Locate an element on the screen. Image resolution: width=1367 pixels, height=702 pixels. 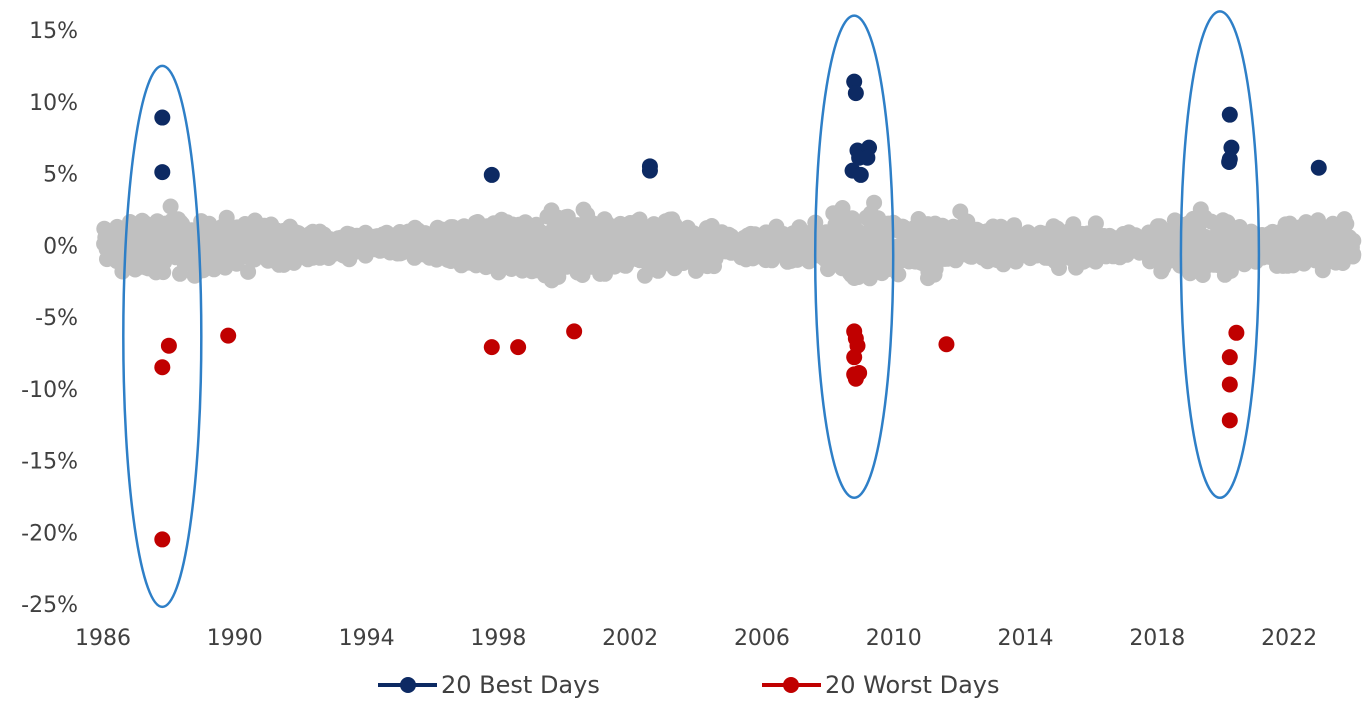
y-tick-label: -15% is located at coordinates (49, 462).